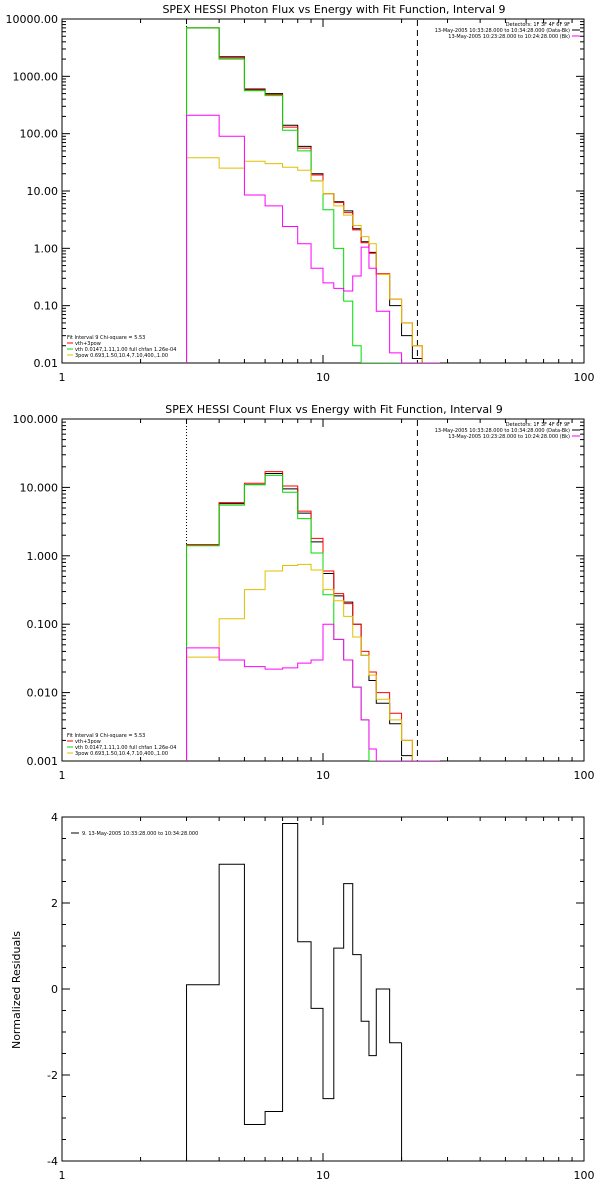 This screenshot has height=1200, width=600. What do you see at coordinates (46, 248) in the screenshot?
I see `y-tick-label: 1.00` at bounding box center [46, 248].